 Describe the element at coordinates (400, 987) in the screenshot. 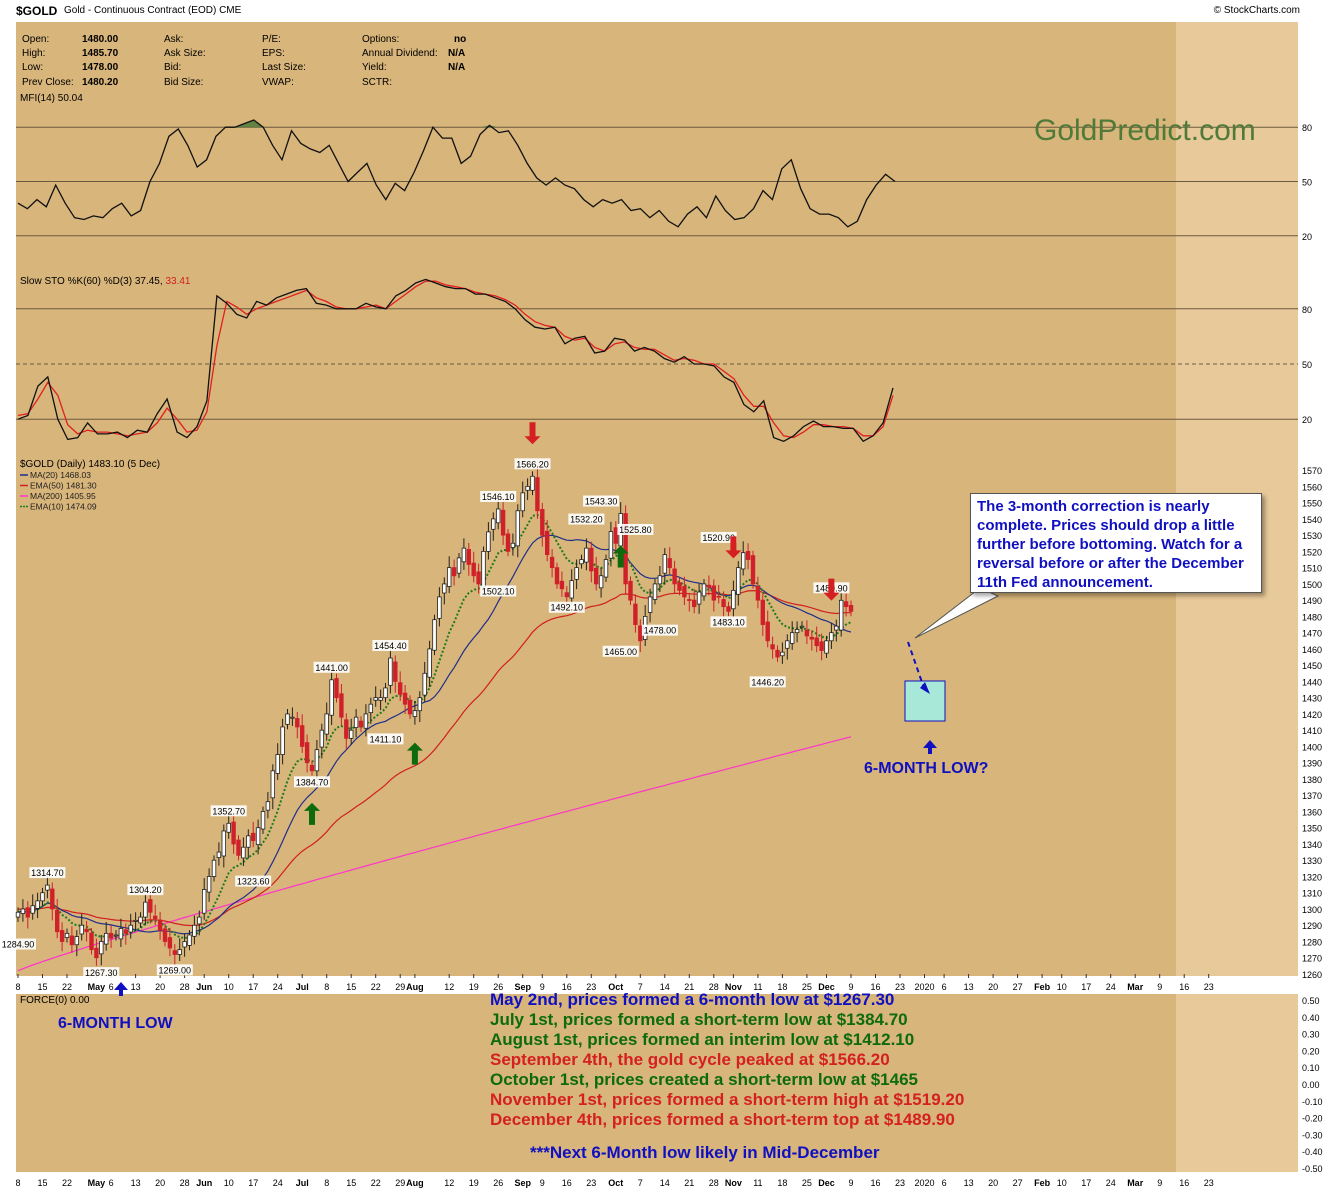

I see `x-tick-label: 29` at that location.